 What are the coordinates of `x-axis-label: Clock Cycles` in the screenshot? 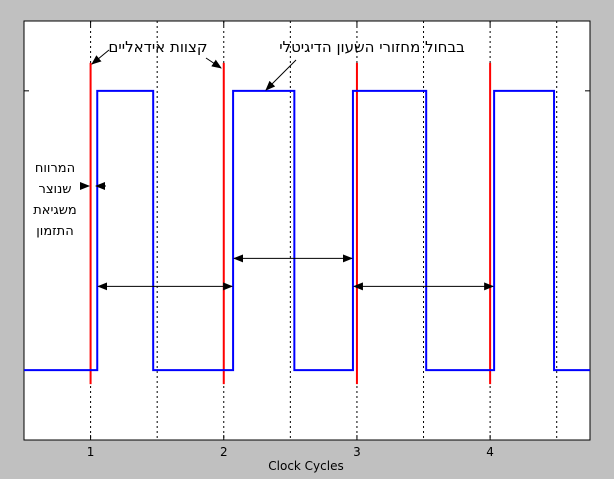 It's located at (305, 466).